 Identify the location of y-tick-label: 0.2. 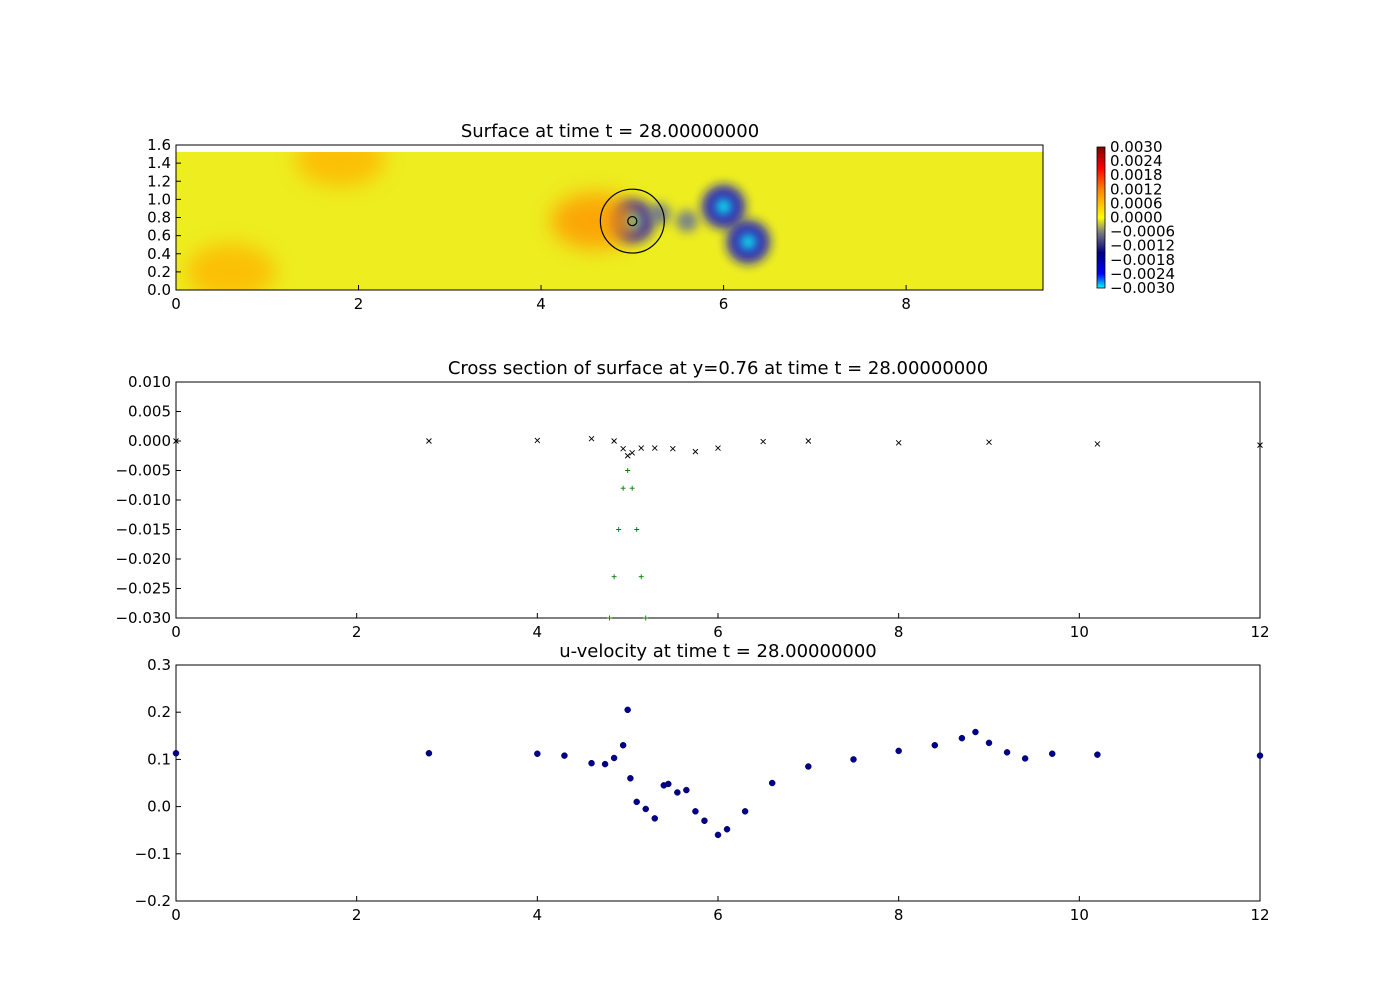
(159, 712).